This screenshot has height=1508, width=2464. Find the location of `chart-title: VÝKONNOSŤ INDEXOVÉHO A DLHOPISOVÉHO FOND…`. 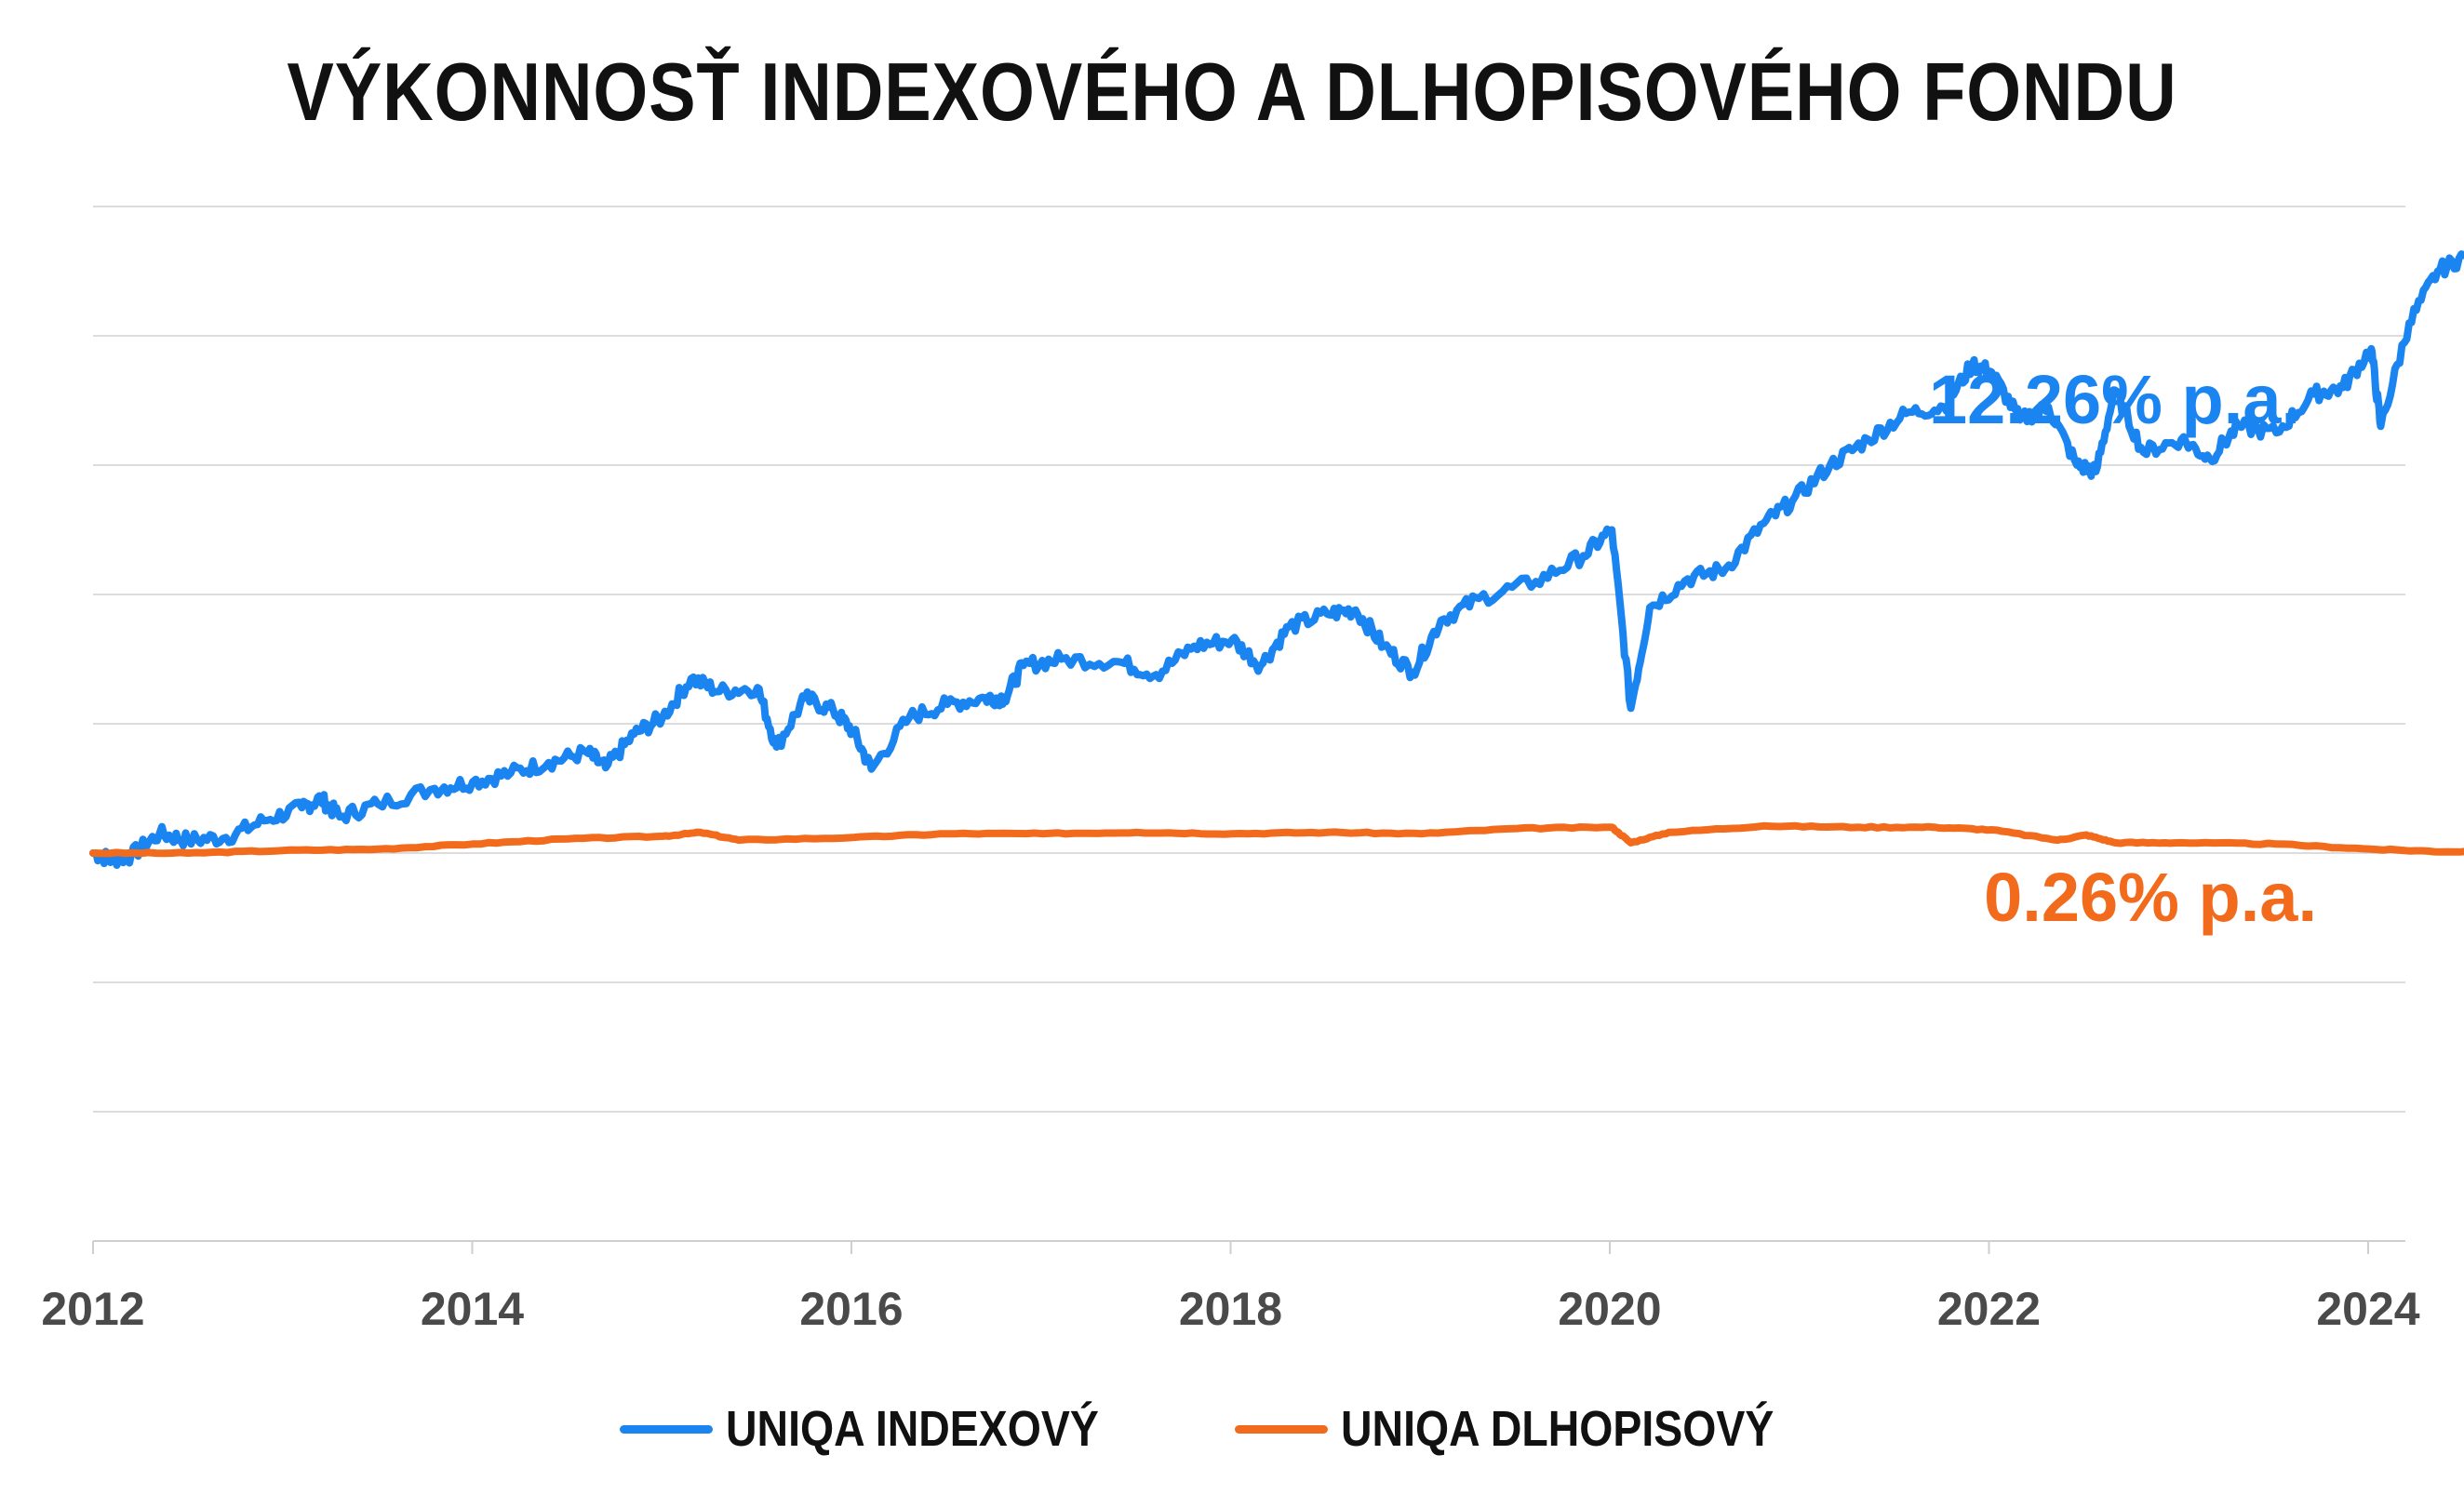

chart-title: VÝKONNOSŤ INDEXOVÉHO A DLHOPISOVÉHO FOND… is located at coordinates (1232, 92).